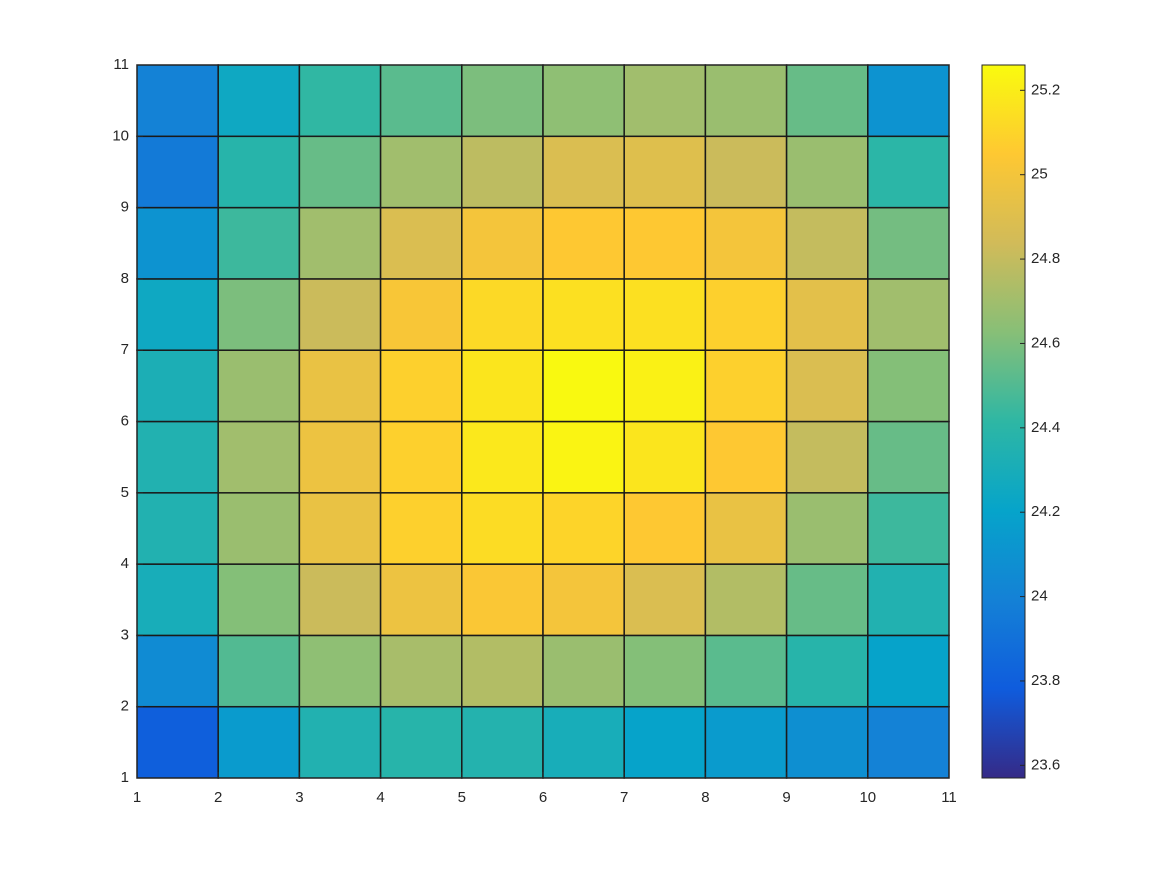 This screenshot has height=880, width=1166. I want to click on colorbar-tick-label: 25.2, so click(1045, 89).